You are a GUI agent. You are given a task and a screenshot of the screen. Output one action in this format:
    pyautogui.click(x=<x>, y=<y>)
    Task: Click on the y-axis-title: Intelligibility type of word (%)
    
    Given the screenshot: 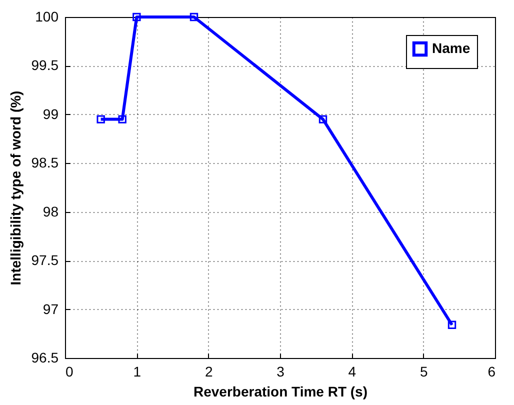 What is the action you would take?
    pyautogui.click(x=15, y=188)
    